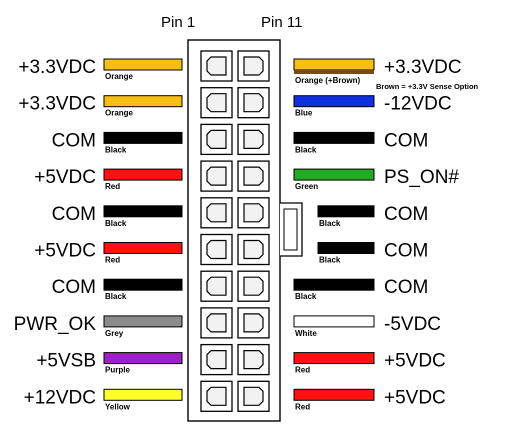 This screenshot has width=518, height=427. What do you see at coordinates (55, 324) in the screenshot?
I see `voltage-label: PWR_OK` at bounding box center [55, 324].